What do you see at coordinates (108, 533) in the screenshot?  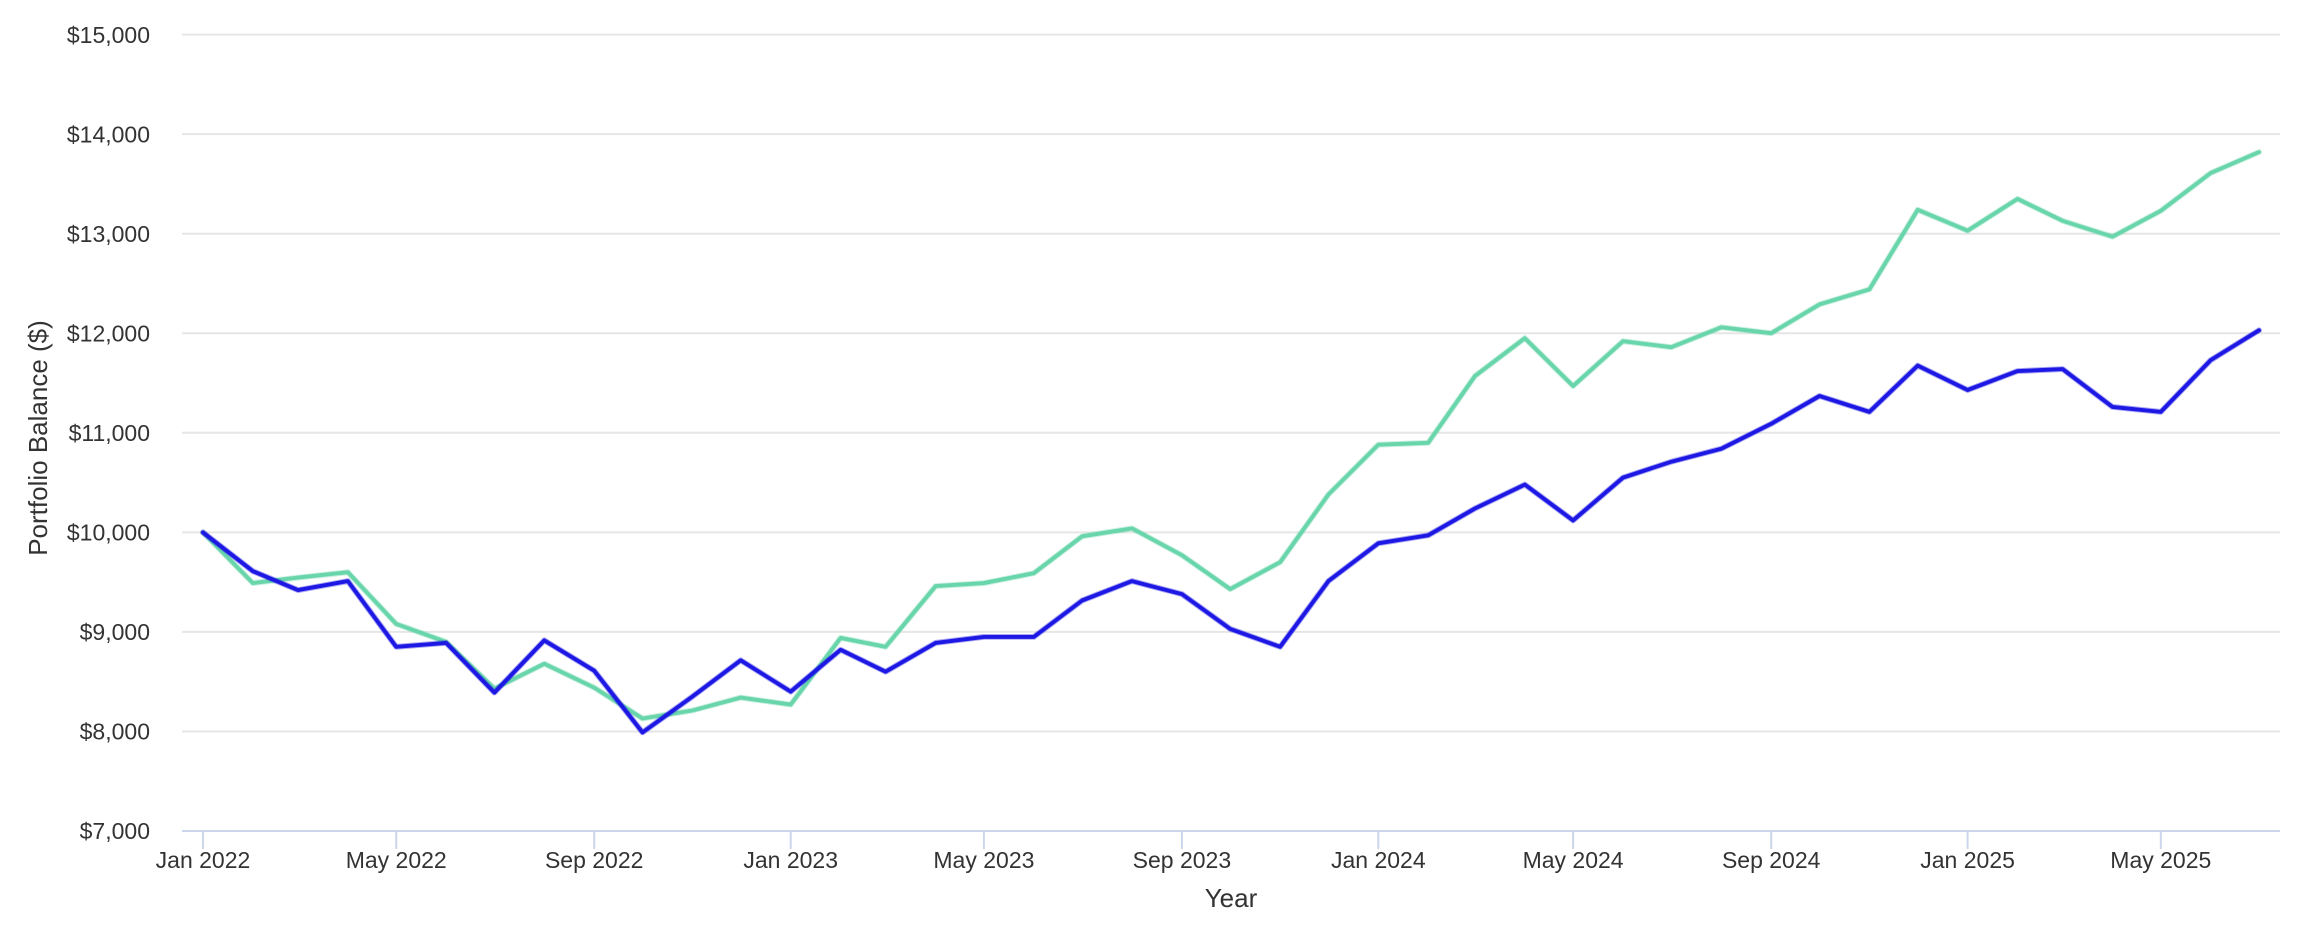 I see `svg-text: $10,000` at bounding box center [108, 533].